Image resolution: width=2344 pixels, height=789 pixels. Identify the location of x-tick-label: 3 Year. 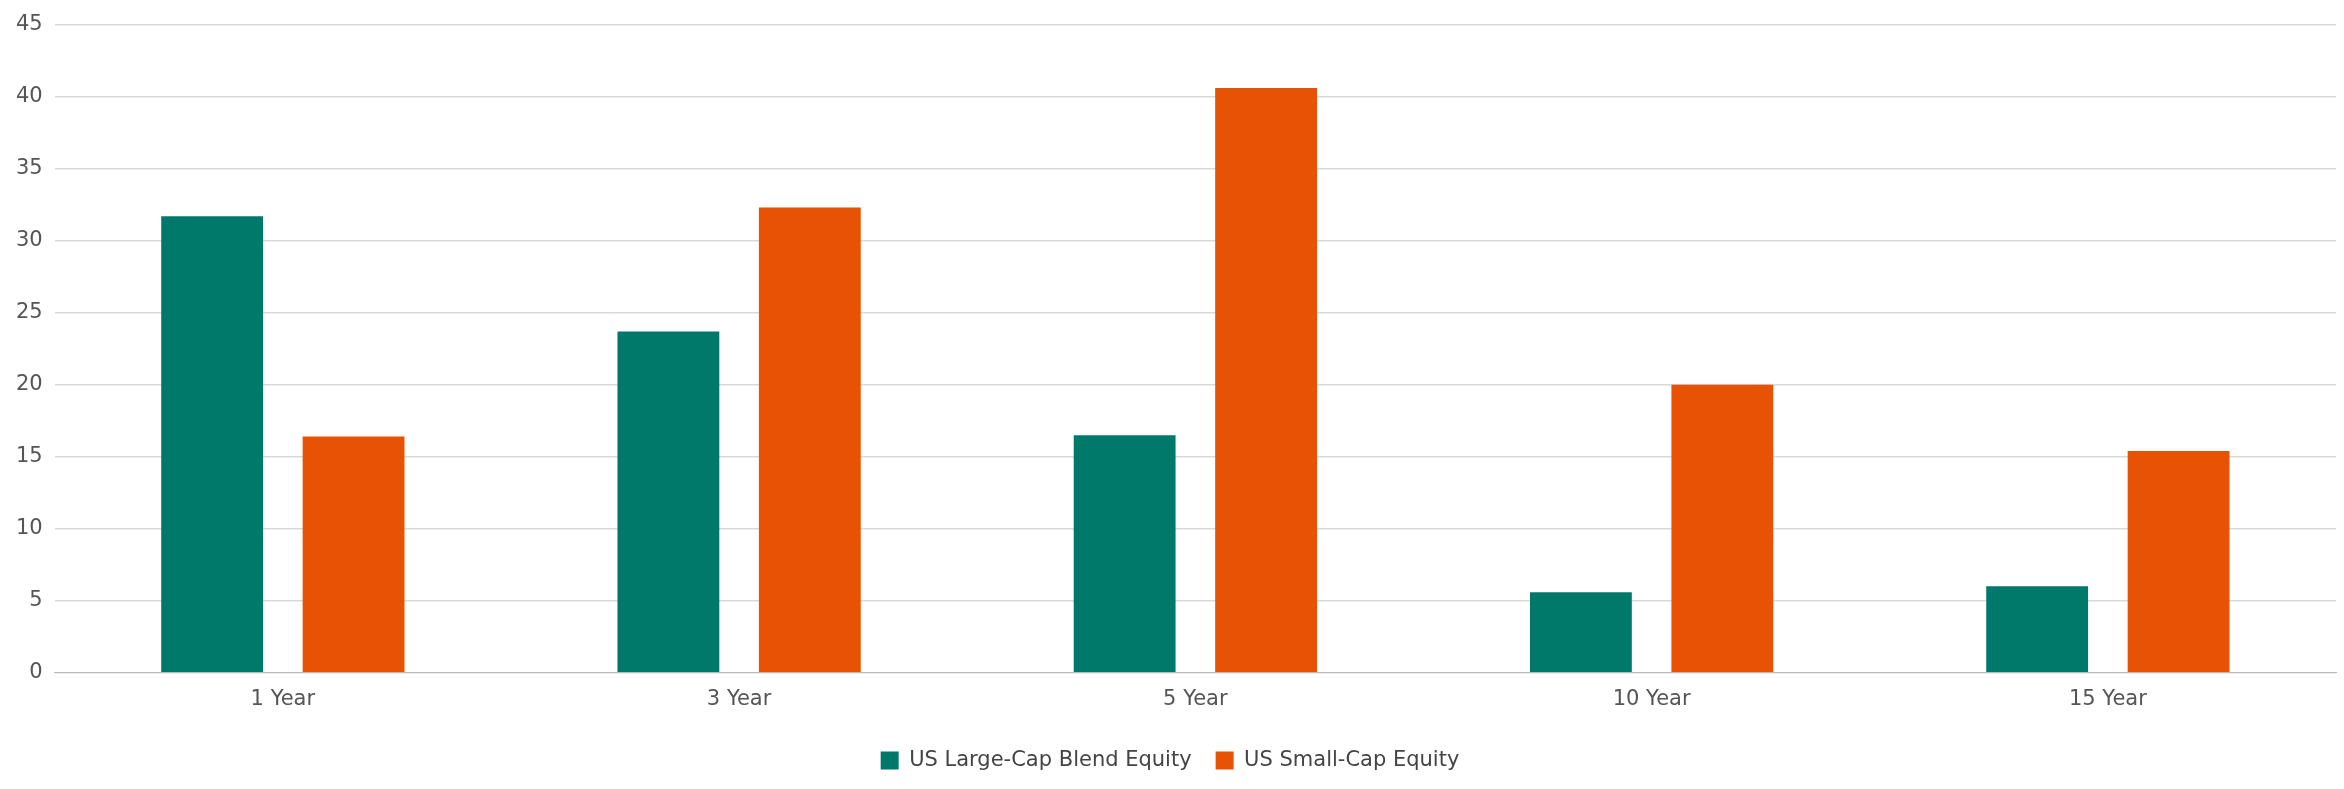
(739, 697).